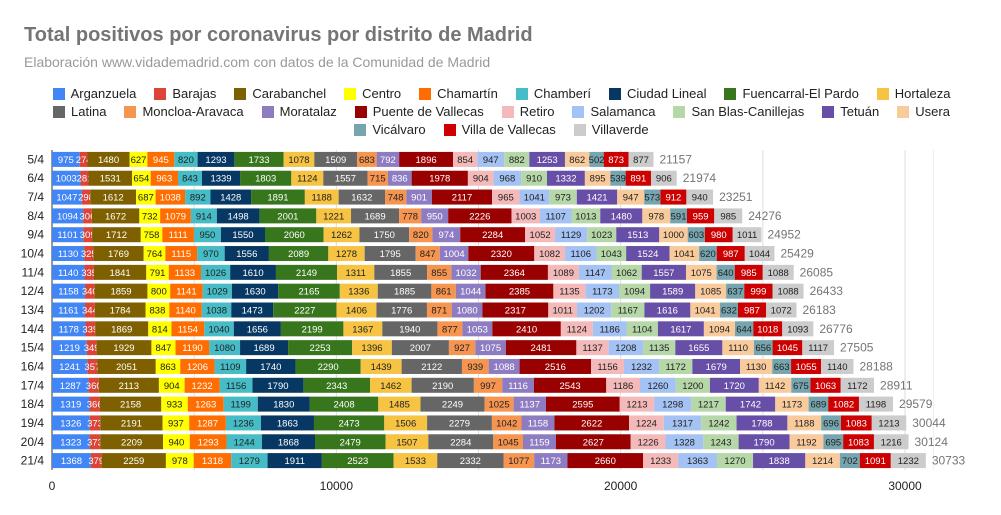 Image resolution: width=1001 pixels, height=515 pixels. I want to click on data-label: 2523, so click(357, 461).